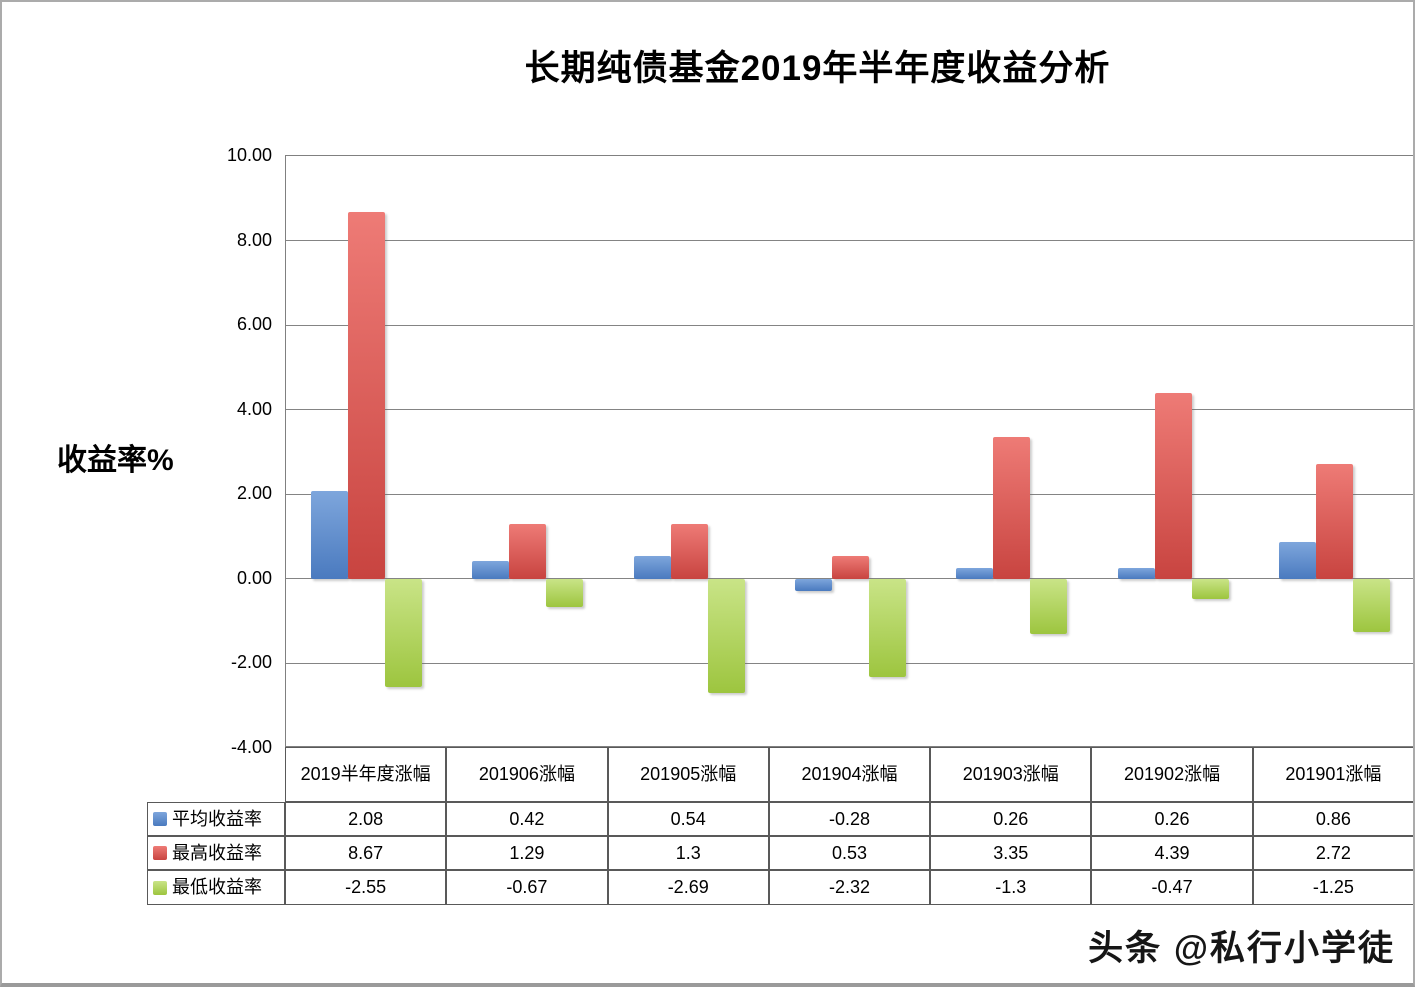  Describe the element at coordinates (160, 887) in the screenshot. I see `legend-swatch-min-icon` at that location.